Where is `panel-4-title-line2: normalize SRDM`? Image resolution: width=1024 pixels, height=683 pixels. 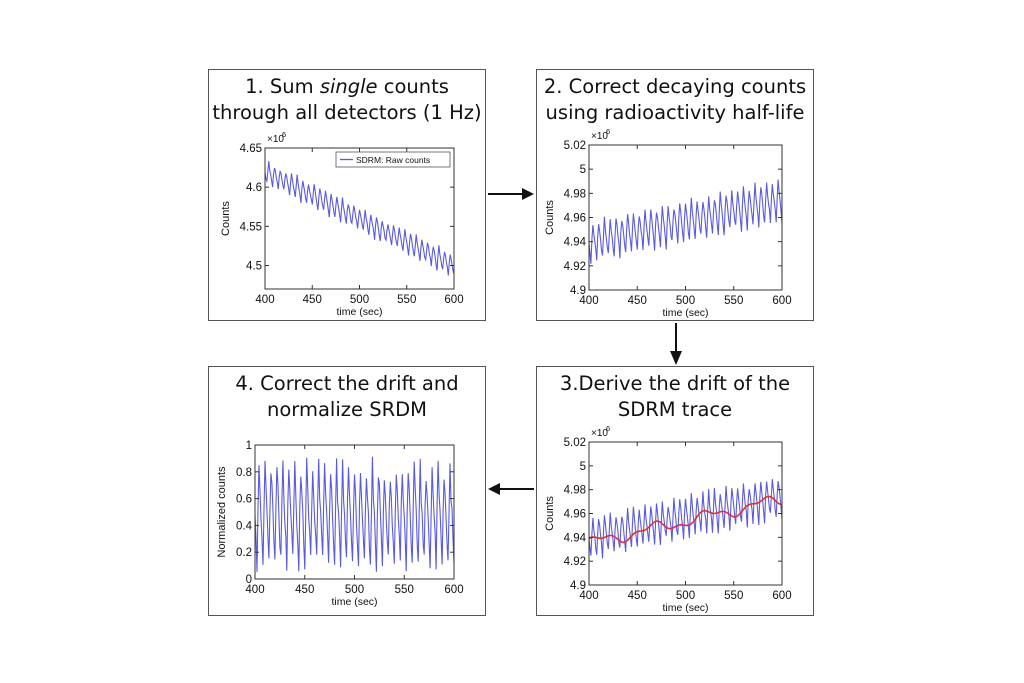
panel-4-title-line2: normalize SRDM is located at coordinates (347, 409).